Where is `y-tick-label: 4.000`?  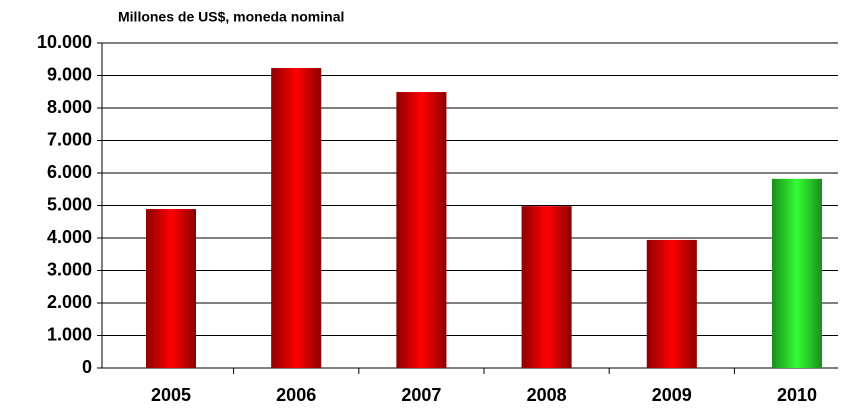 y-tick-label: 4.000 is located at coordinates (69, 237).